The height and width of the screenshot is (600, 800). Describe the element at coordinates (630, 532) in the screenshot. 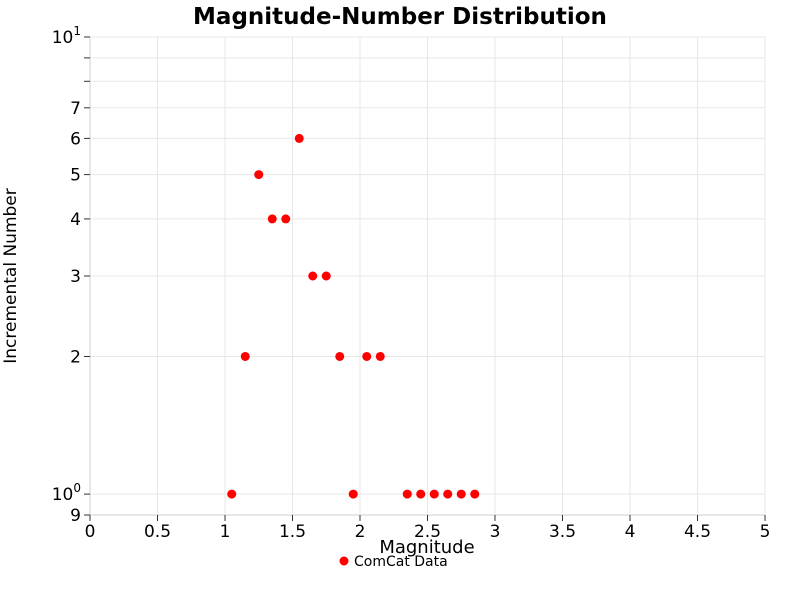

I see `x-tick-label: 4` at that location.